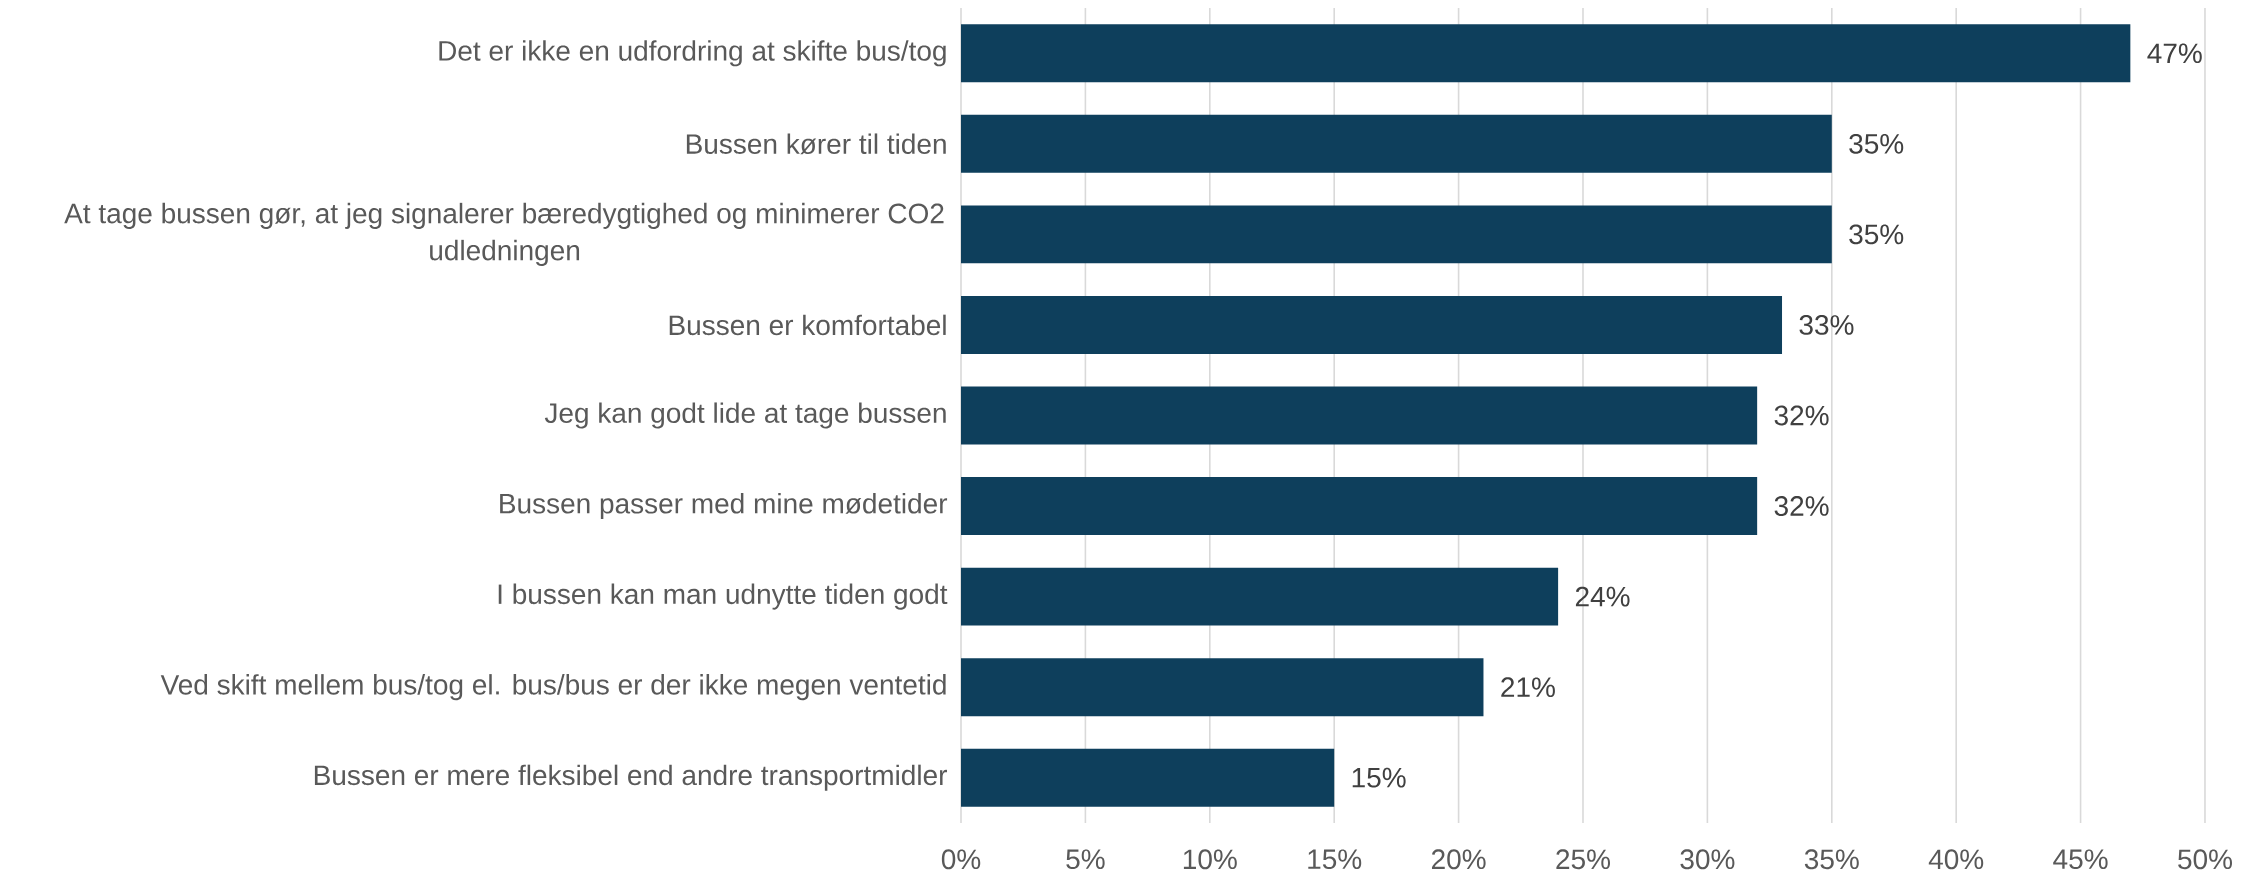  I want to click on x-tick-label: 35%, so click(1831, 859).